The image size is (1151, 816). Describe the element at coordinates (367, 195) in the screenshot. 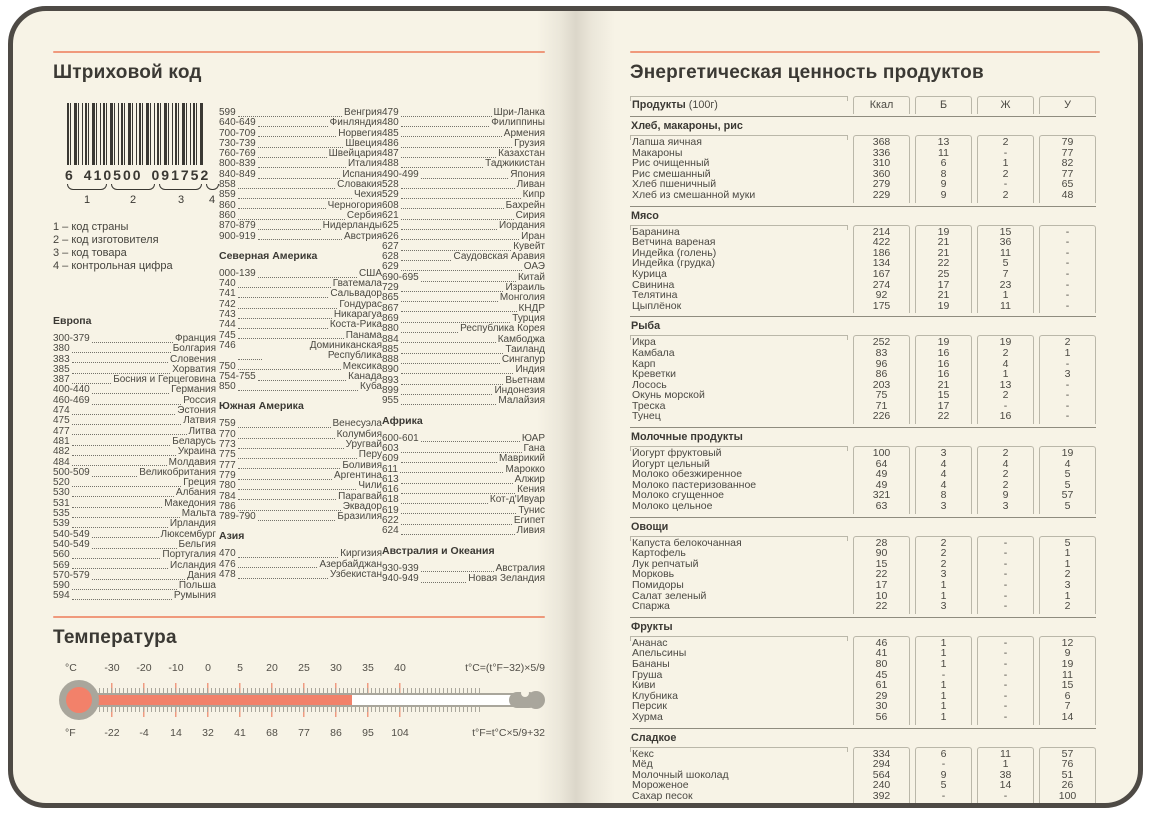

I see `country-name: Чехия` at that location.